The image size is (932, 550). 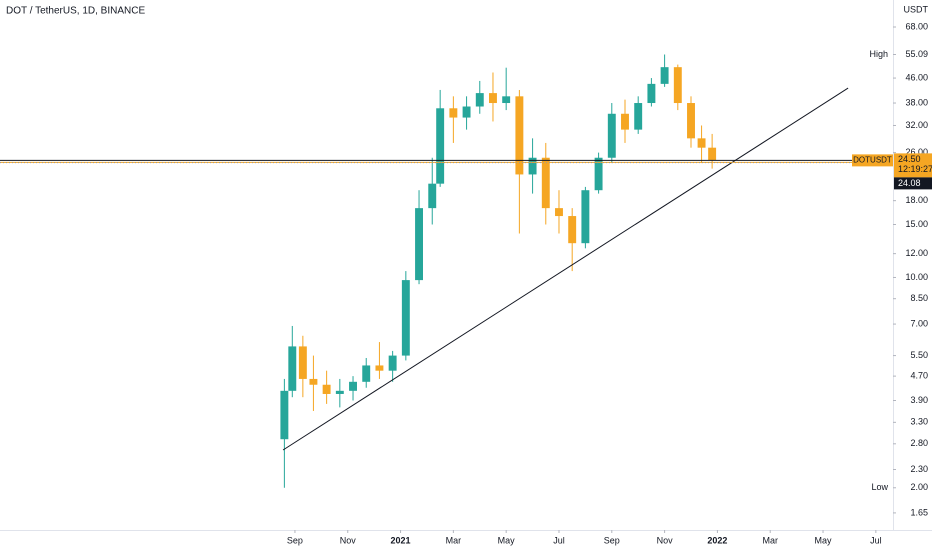 I want to click on symbol-label-box, so click(x=872, y=160).